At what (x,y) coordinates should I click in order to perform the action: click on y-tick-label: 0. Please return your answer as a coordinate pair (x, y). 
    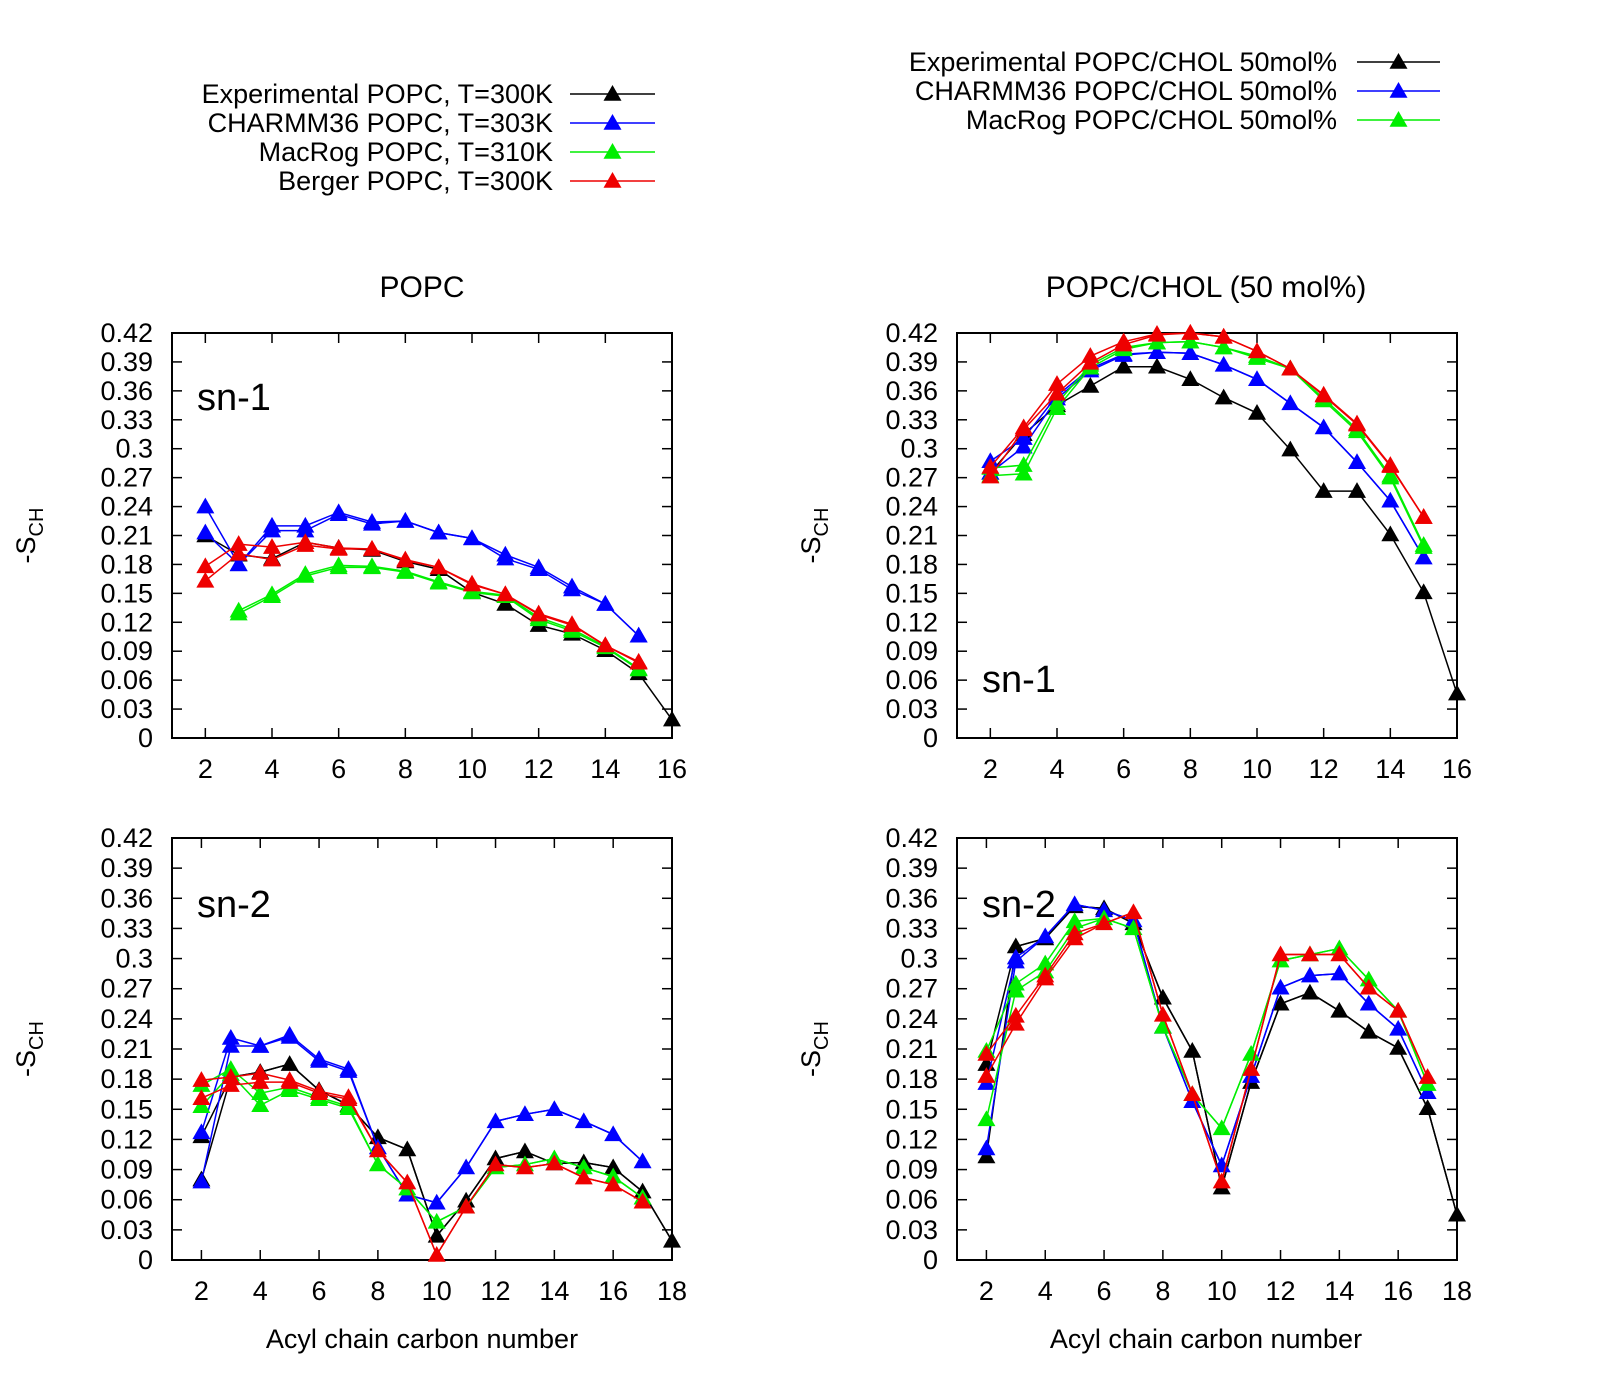
    Looking at the image, I should click on (145, 738).